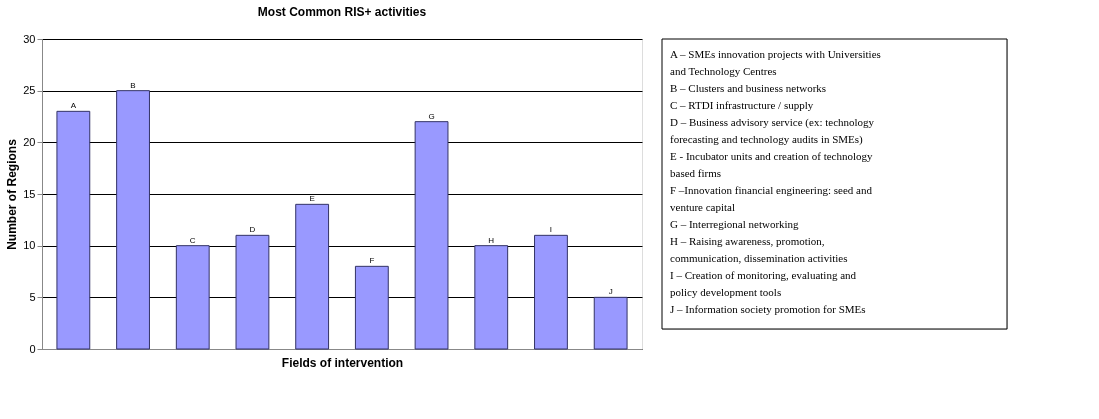  I want to click on y-tick-label: 25, so click(29, 90).